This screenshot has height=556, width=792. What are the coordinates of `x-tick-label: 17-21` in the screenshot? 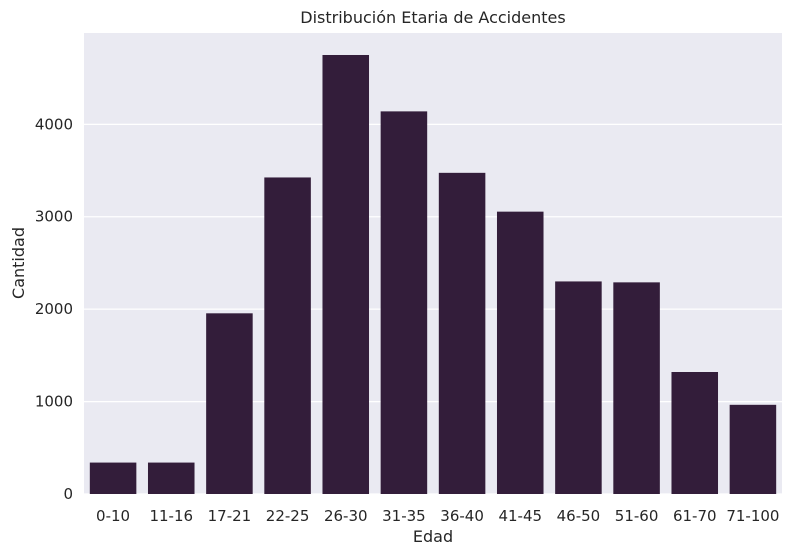 It's located at (230, 516).